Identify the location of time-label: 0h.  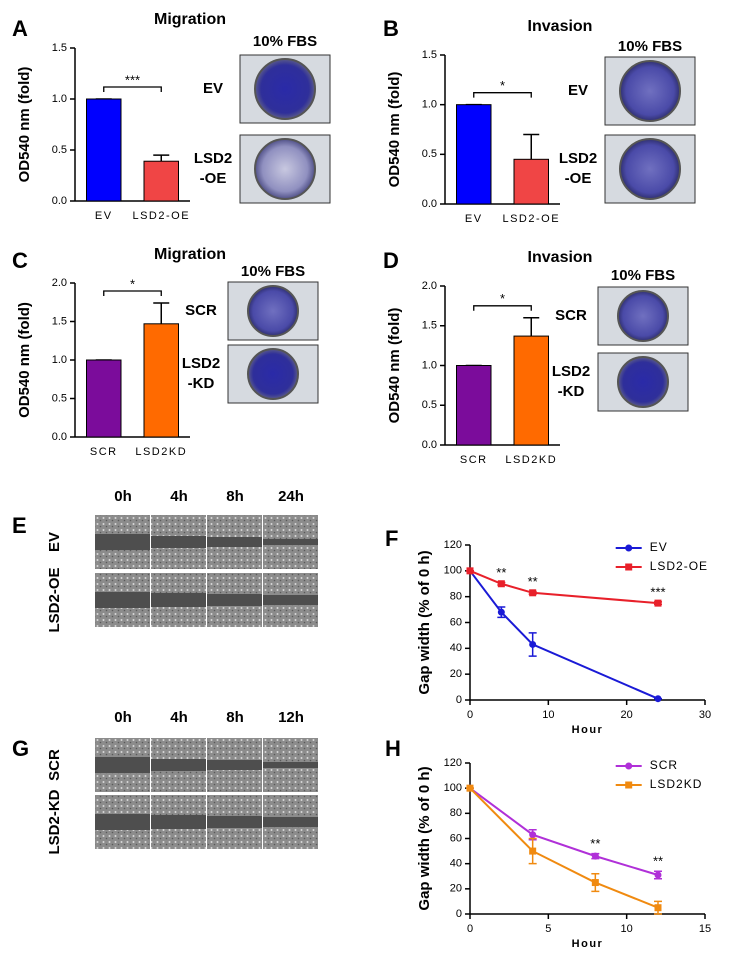
(123, 496).